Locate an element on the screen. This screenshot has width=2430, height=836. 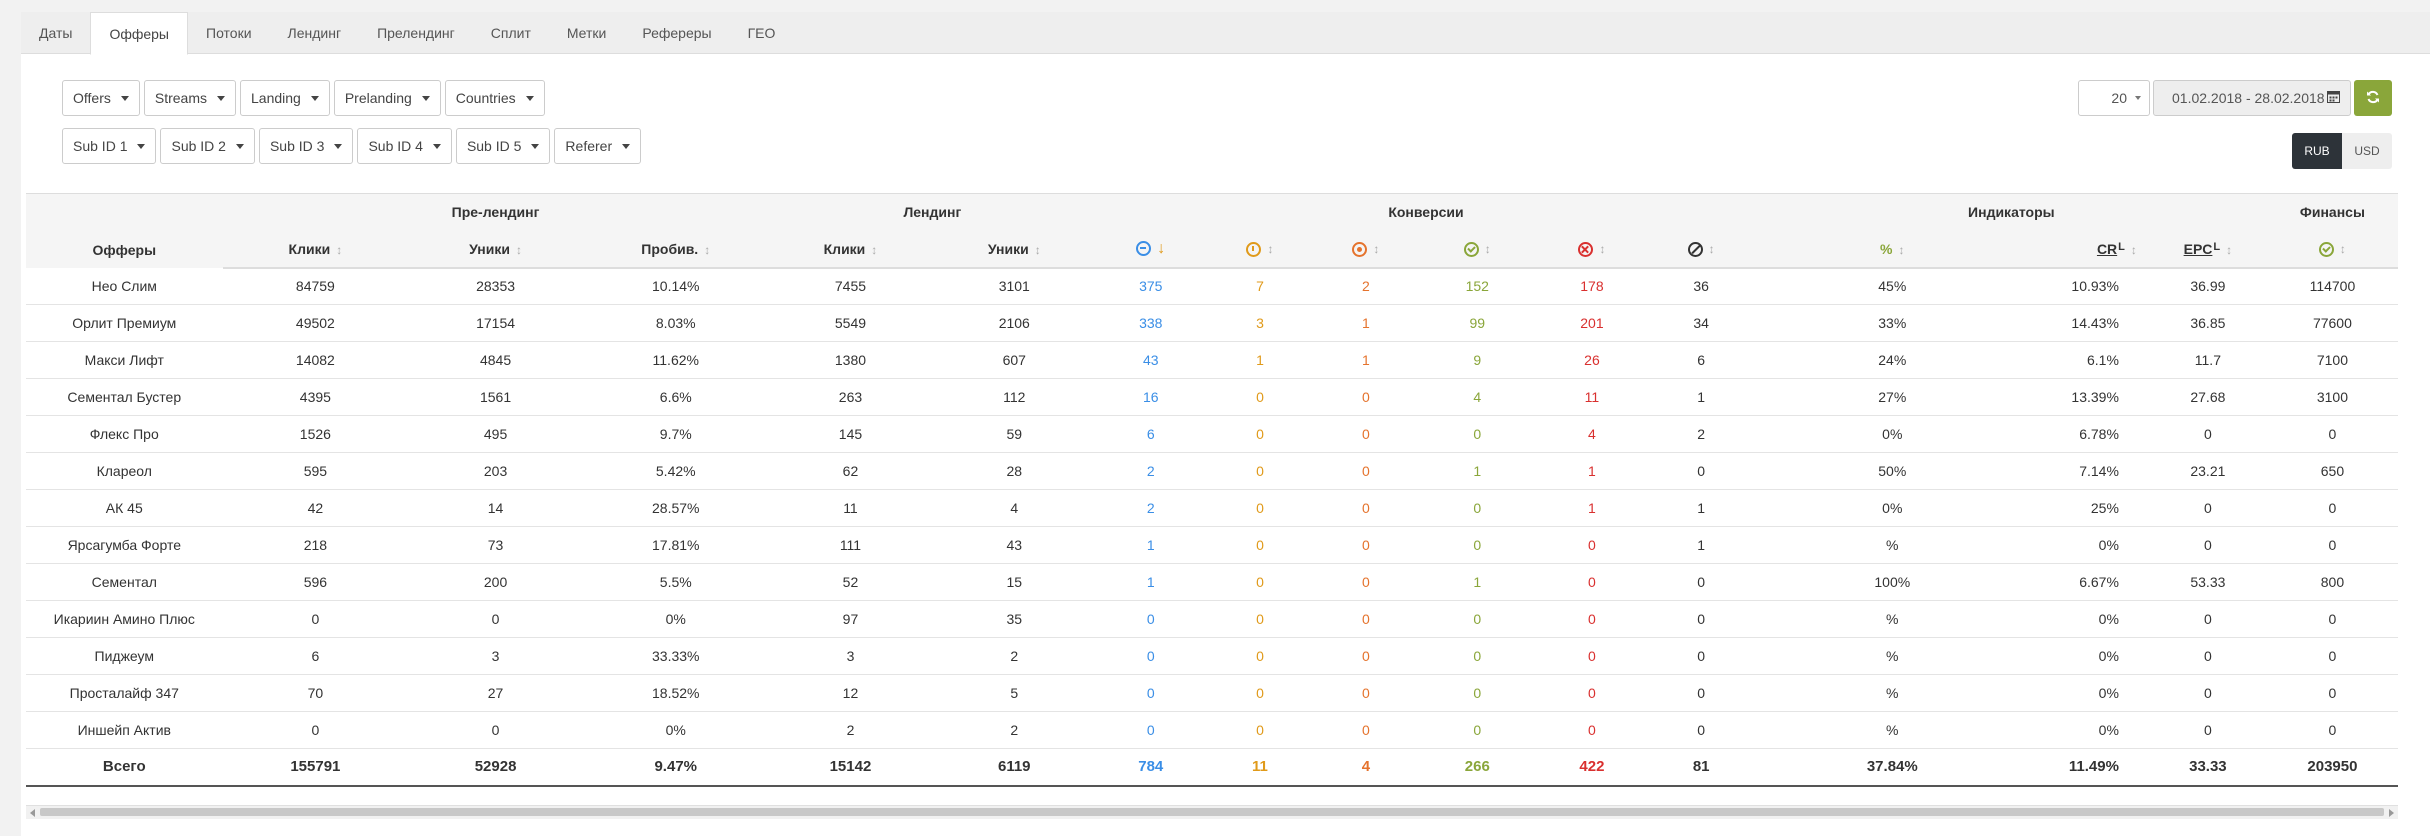
table-cell: 99 is located at coordinates (1477, 323).